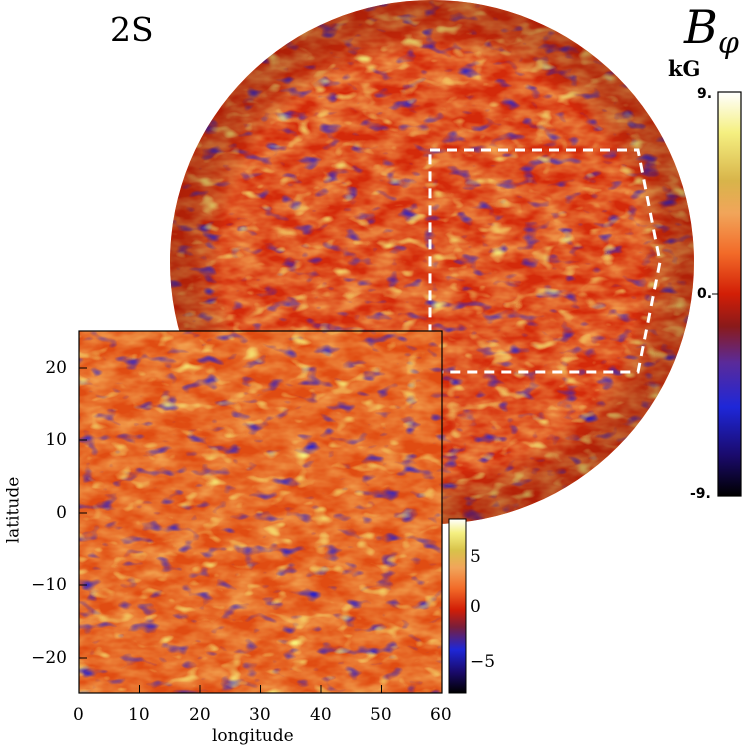  Describe the element at coordinates (49, 585) in the screenshot. I see `inset-y-tick: −10` at that location.